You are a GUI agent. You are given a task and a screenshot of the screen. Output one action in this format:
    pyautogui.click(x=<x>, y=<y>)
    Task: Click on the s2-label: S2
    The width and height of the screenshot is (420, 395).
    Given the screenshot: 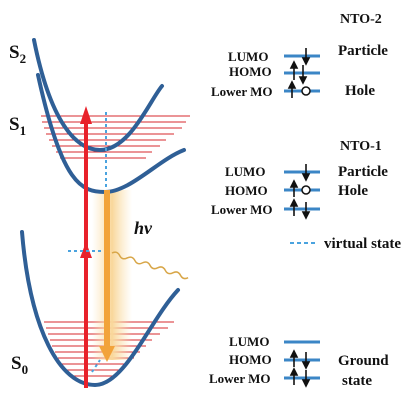 What is the action you would take?
    pyautogui.click(x=17, y=54)
    